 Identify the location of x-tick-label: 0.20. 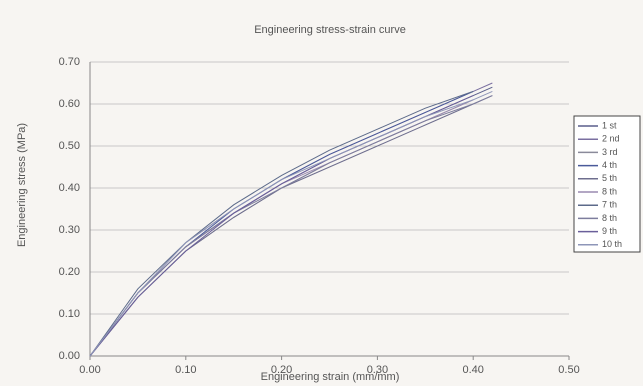
(281, 370).